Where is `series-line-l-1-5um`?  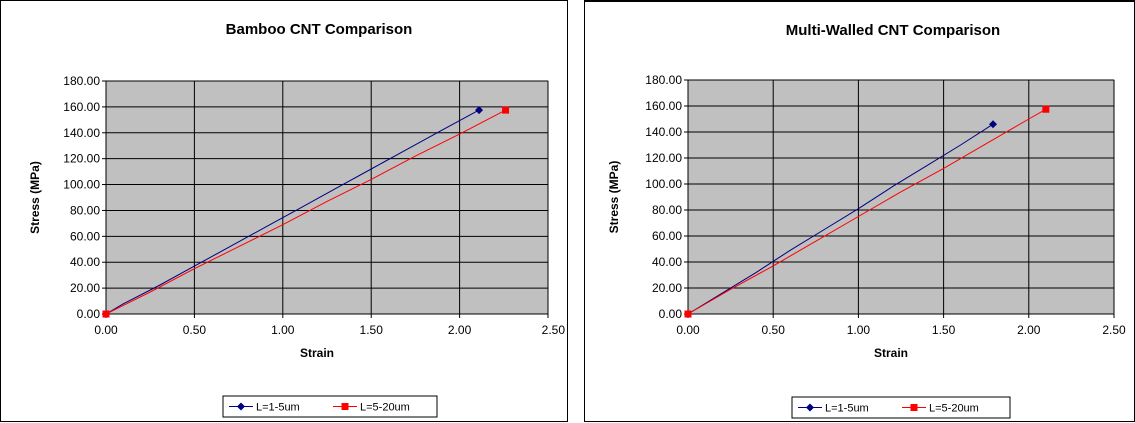
series-line-l-1-5um is located at coordinates (840, 219).